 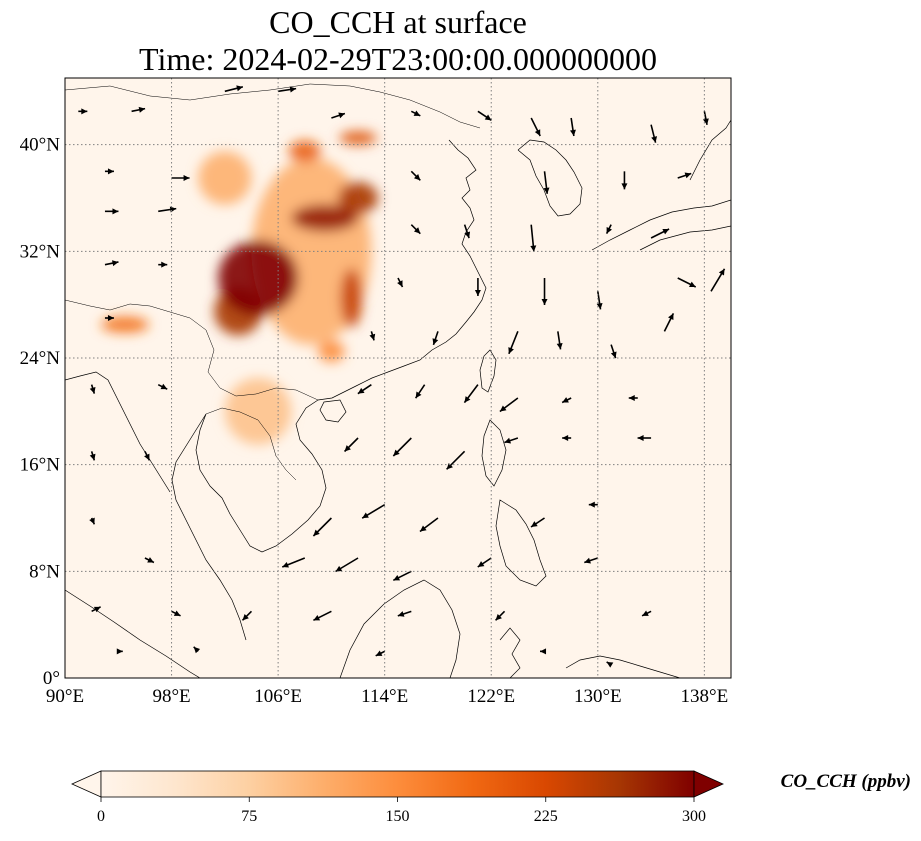 What do you see at coordinates (623, 666) in the screenshot?
I see `coastline-new-guinea` at bounding box center [623, 666].